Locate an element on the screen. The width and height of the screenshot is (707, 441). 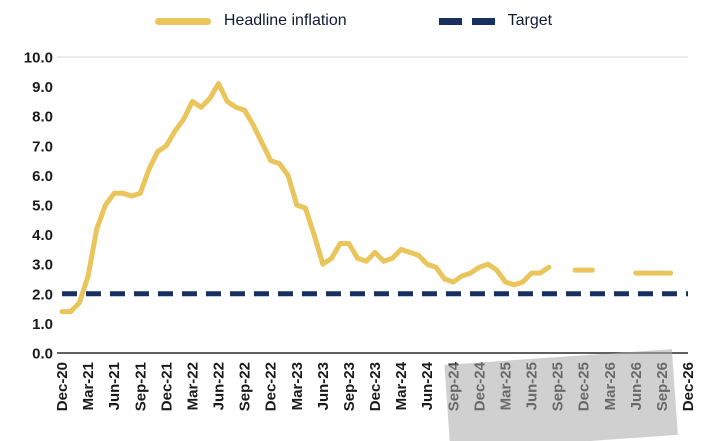
y-tick-label: 0.0 is located at coordinates (42, 354).